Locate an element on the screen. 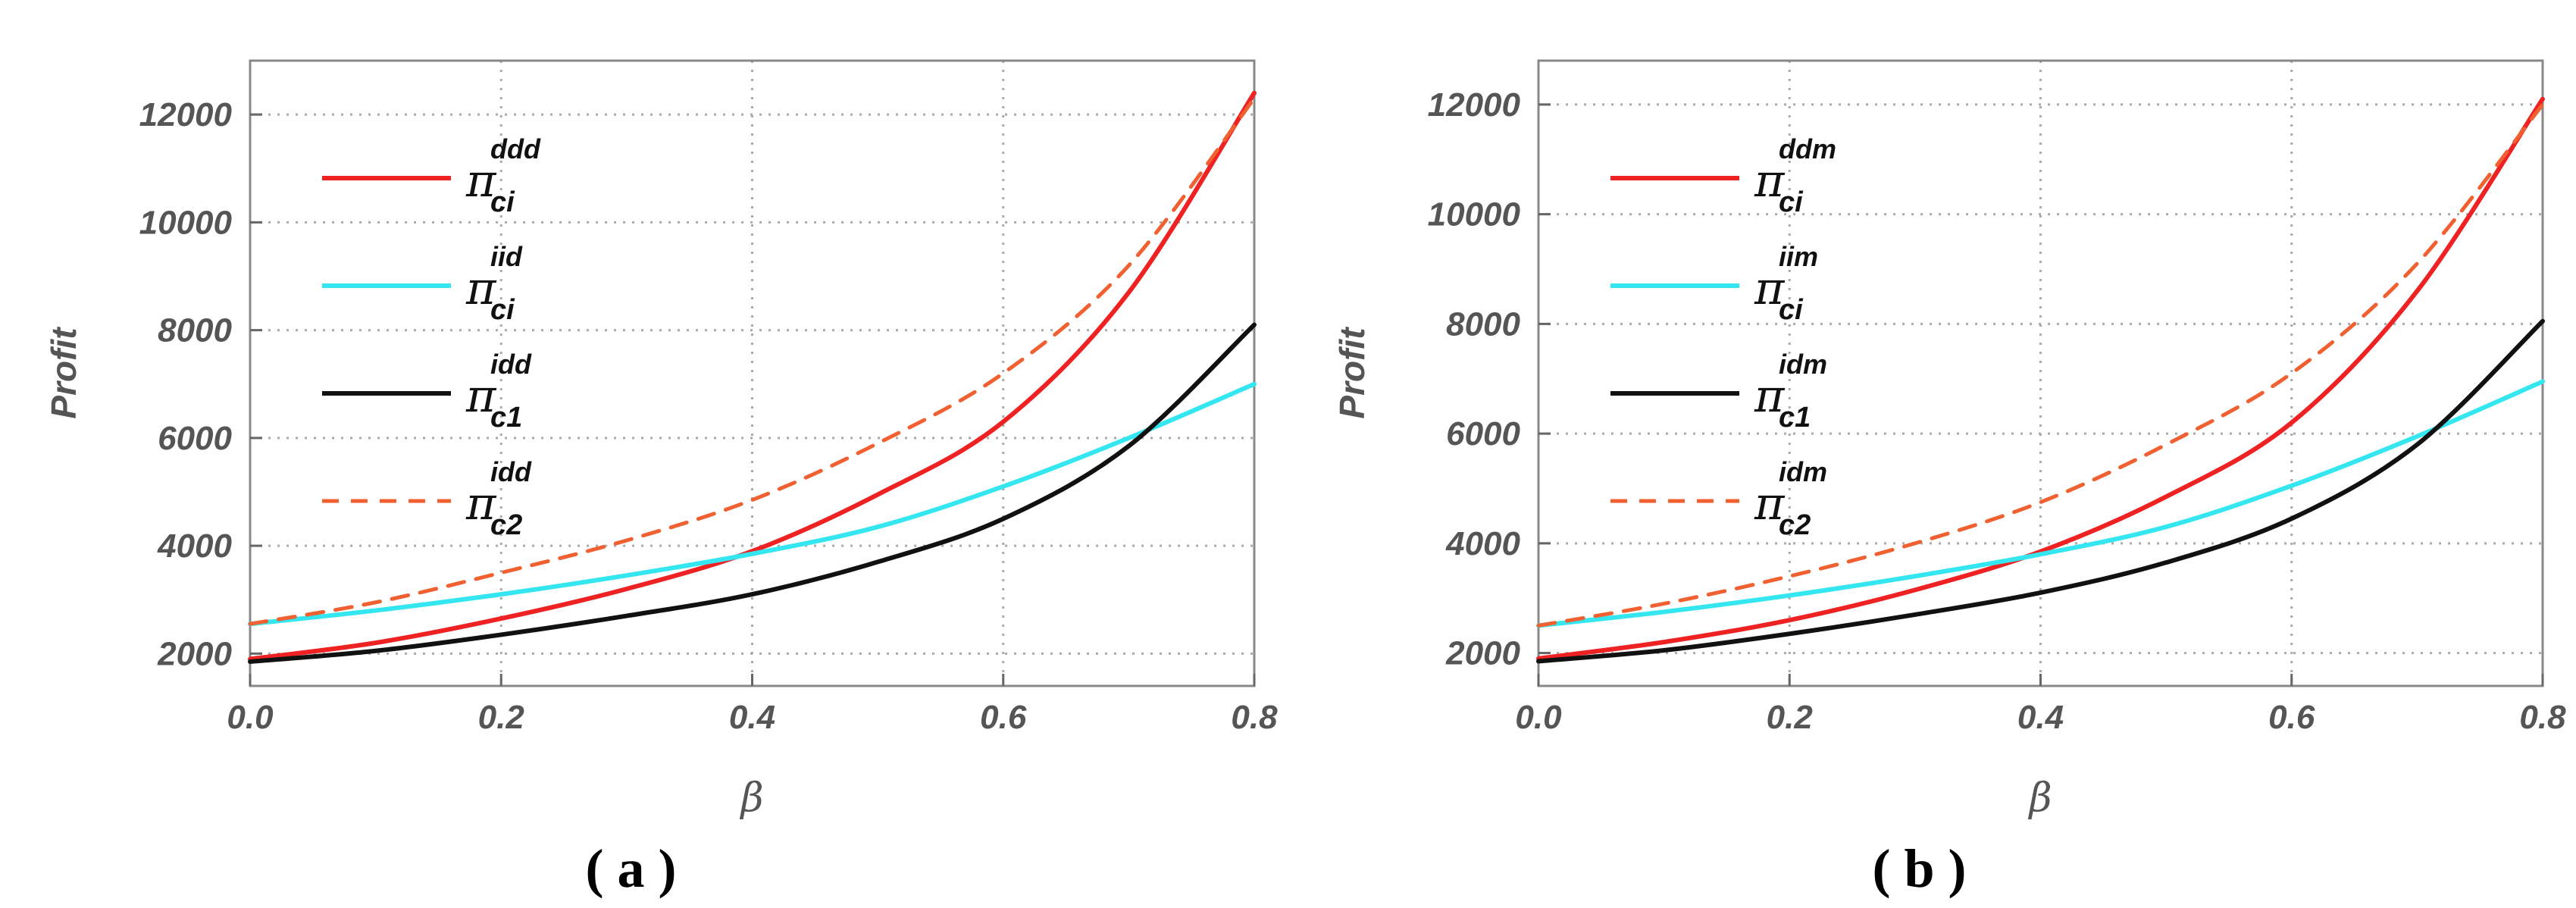 This screenshot has width=2576, height=908. series-line-ci-iim is located at coordinates (2041, 503).